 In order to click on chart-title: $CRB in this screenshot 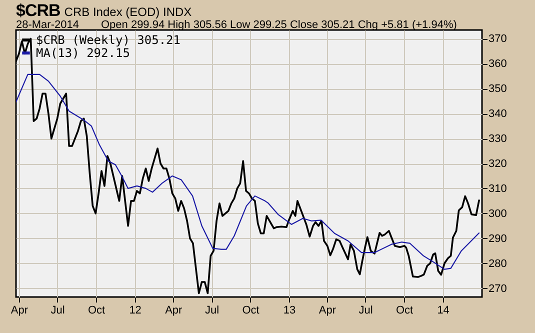, I will do `click(38, 10)`.